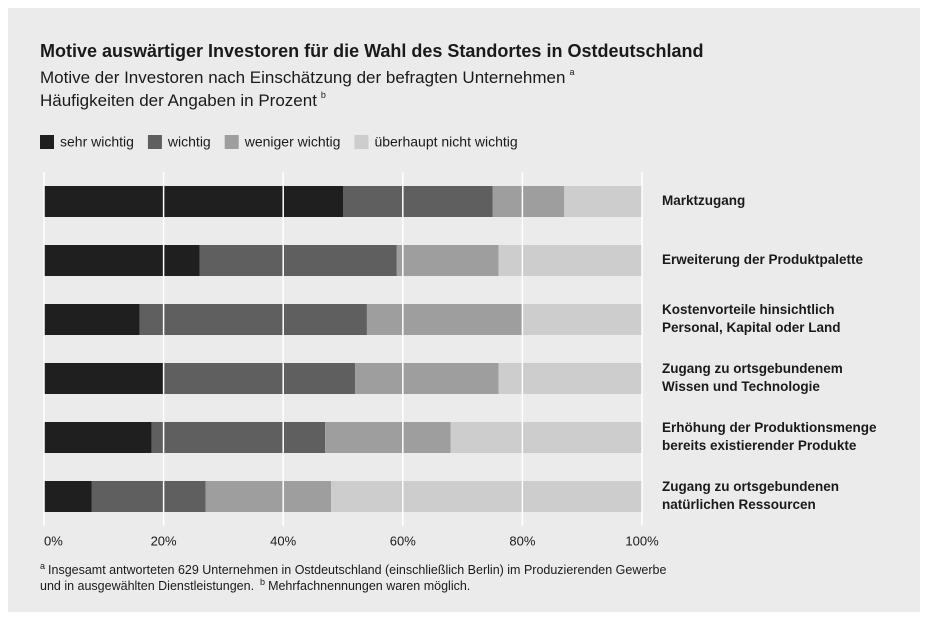 The height and width of the screenshot is (621, 928). What do you see at coordinates (752, 368) in the screenshot?
I see `category-label: Zugang zu ortsgebundenem` at bounding box center [752, 368].